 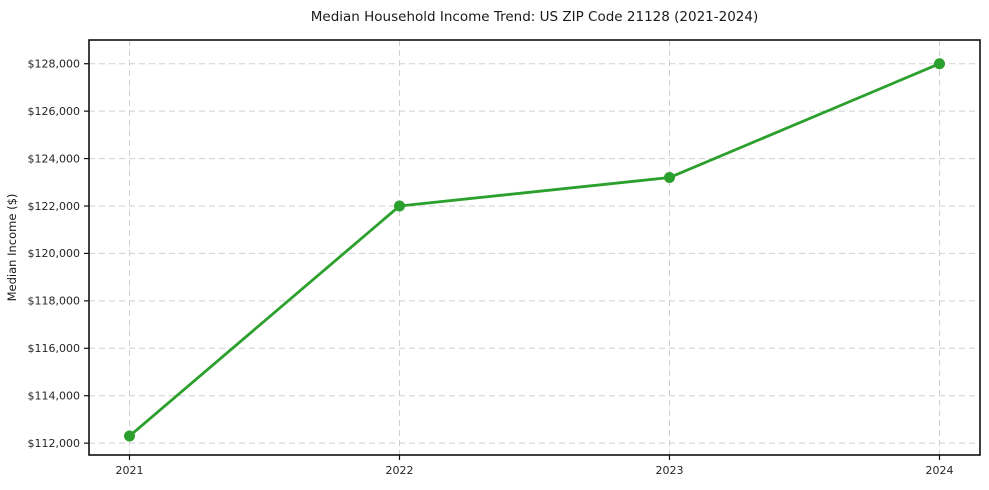 I want to click on y-tick-label: $116,000, so click(x=54, y=348).